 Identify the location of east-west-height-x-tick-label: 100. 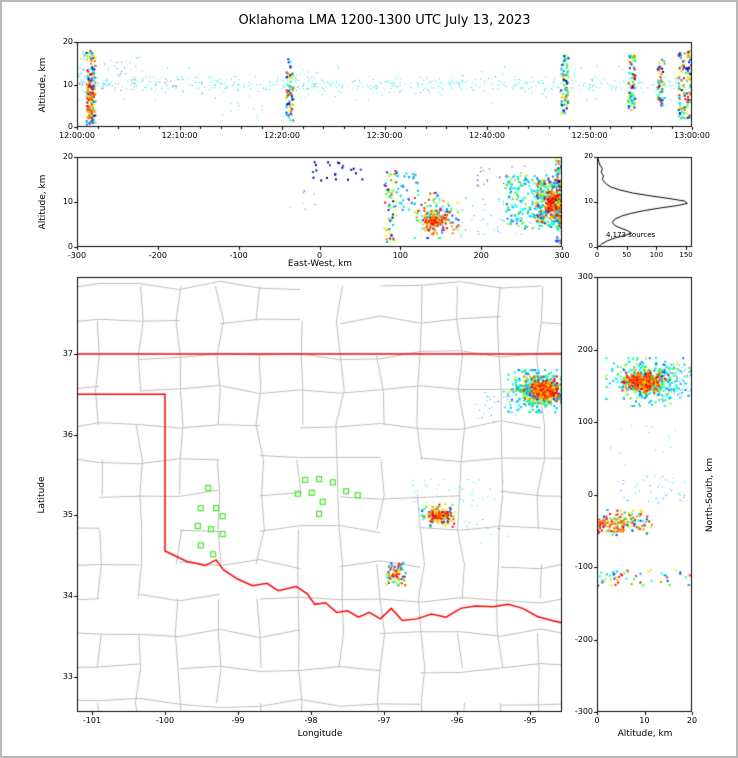
(400, 255).